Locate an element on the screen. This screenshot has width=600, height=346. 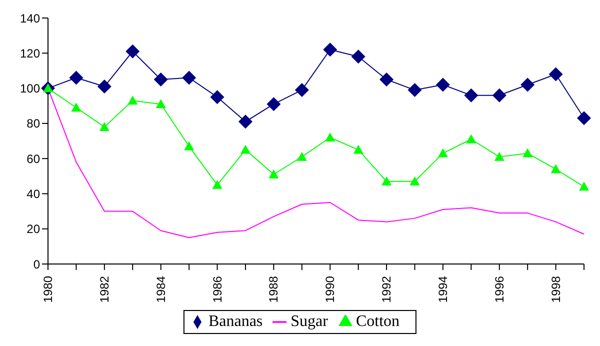
y-tick-label: 0 is located at coordinates (36, 264).